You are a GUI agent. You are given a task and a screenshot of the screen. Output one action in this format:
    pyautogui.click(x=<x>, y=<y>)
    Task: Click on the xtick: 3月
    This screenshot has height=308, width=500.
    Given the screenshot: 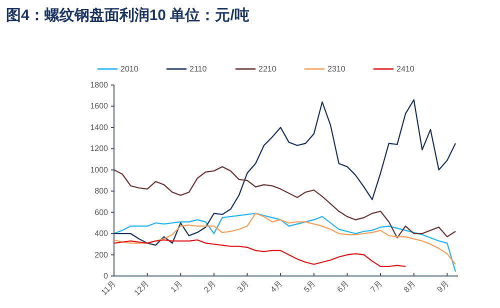 What is the action you would take?
    pyautogui.click(x=243, y=286)
    